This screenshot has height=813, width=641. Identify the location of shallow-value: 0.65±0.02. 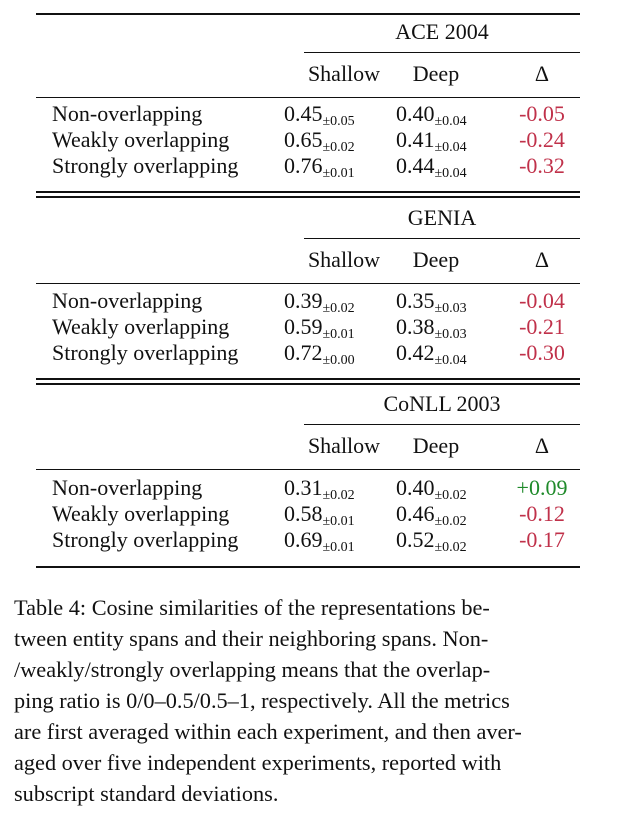
(319, 141).